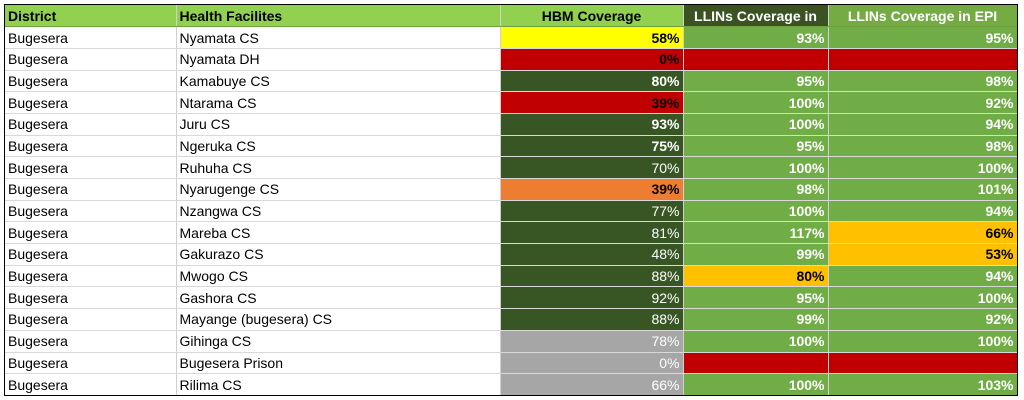 This screenshot has width=1024, height=400. I want to click on table-row: Bugesera Mayange (bugesera) CS 88% 99% 92%, so click(511, 319).